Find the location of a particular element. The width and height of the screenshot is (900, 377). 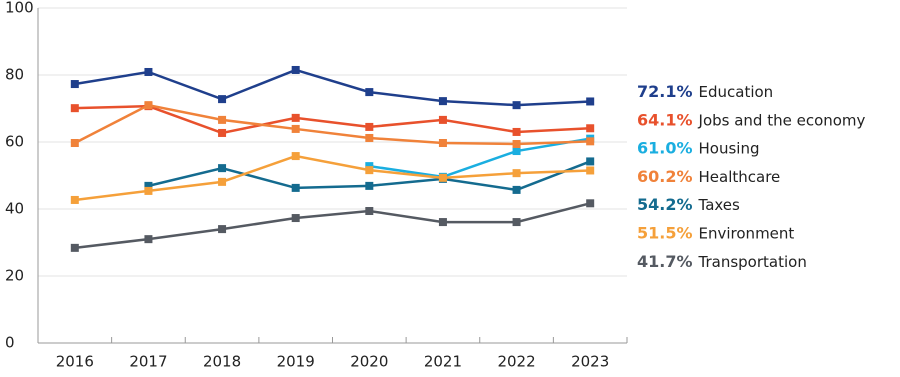

x-tick-label: 2018 is located at coordinates (222, 362).